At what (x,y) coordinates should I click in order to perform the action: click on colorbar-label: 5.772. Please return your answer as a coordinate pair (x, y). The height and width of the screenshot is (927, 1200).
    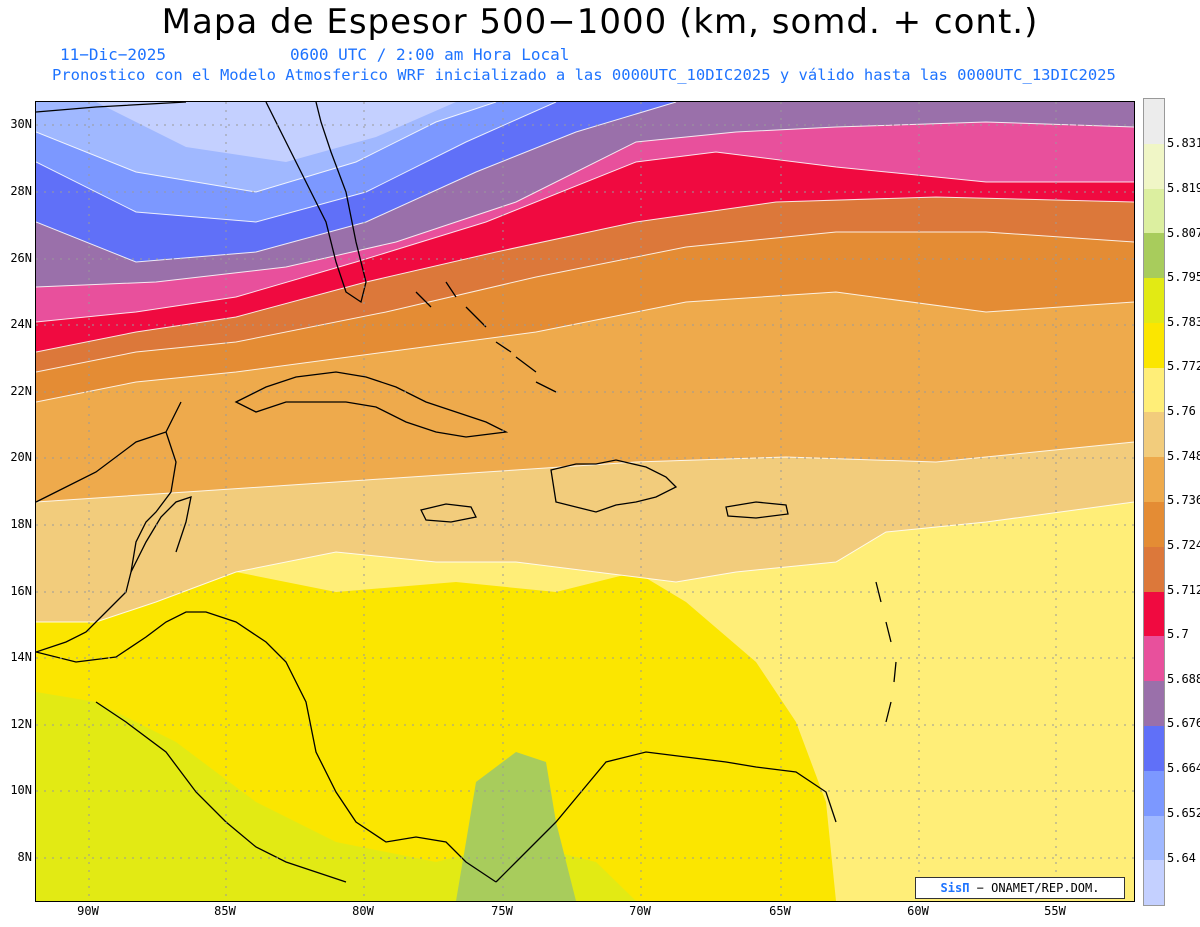
    Looking at the image, I should click on (1183, 366).